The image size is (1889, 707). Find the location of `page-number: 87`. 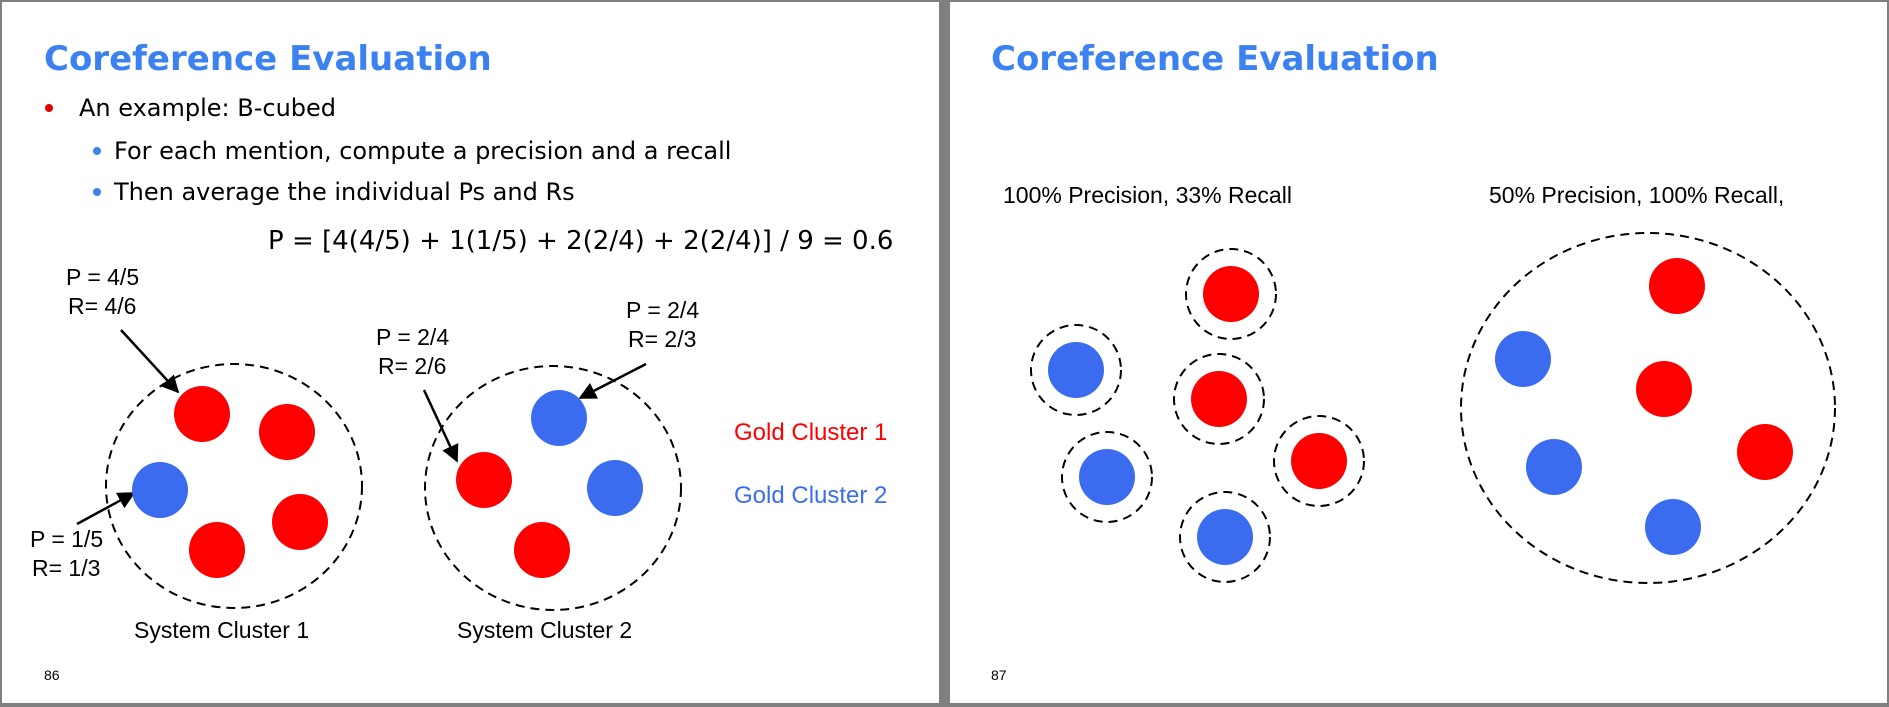

page-number: 87 is located at coordinates (999, 675).